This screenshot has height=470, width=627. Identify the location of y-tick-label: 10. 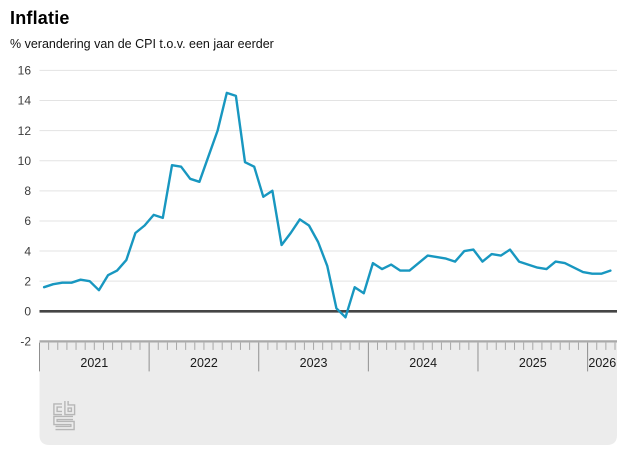
(25, 161).